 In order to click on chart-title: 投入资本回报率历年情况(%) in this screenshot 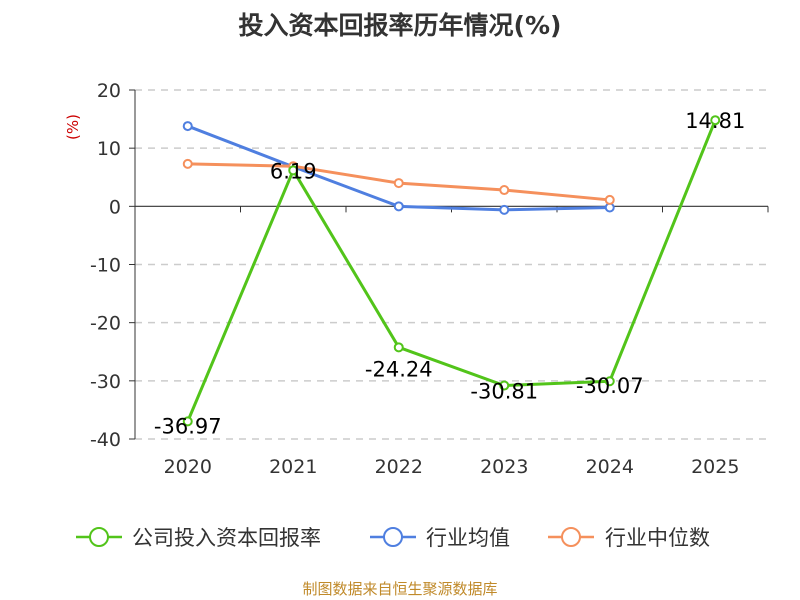, I will do `click(400, 25)`.